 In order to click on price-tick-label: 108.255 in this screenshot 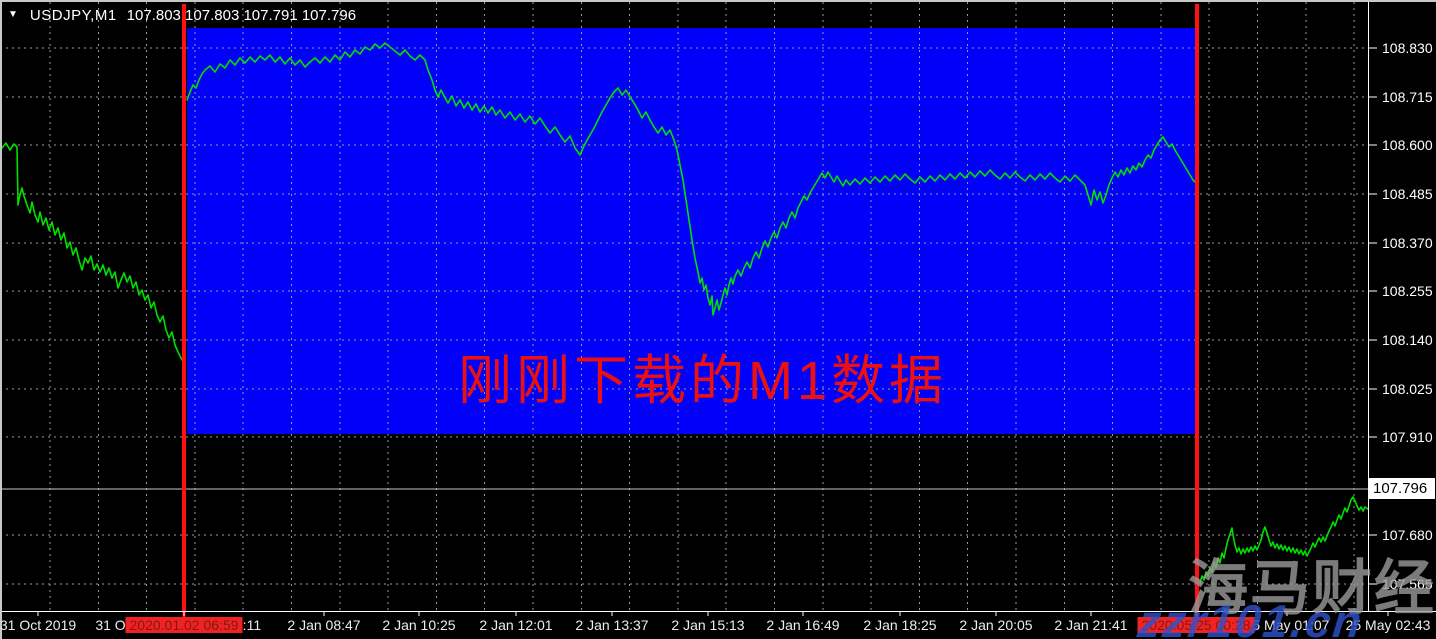, I will do `click(1407, 291)`.